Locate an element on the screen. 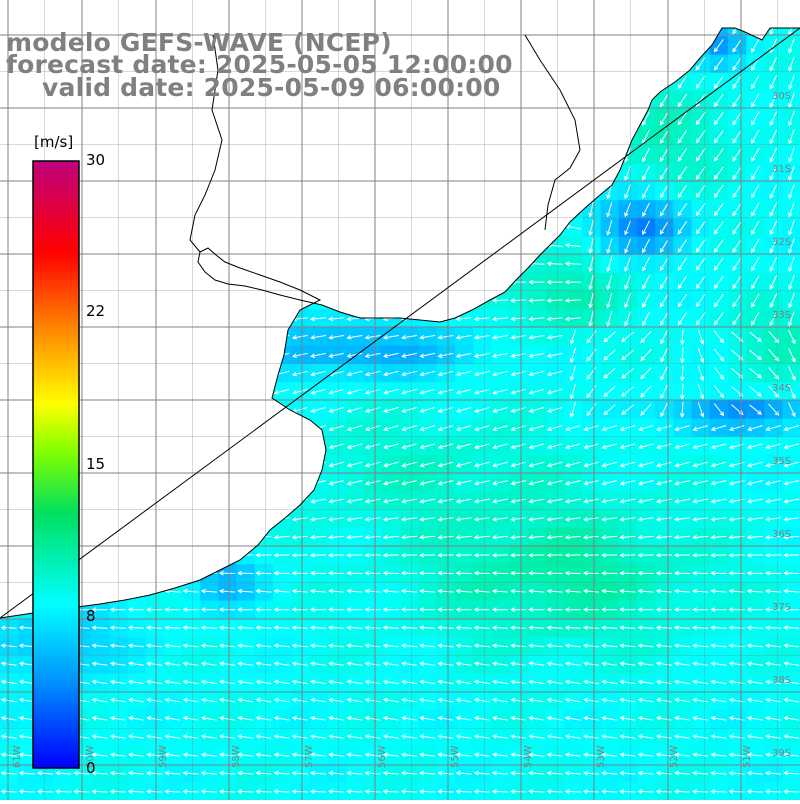 The image size is (800, 804). longitude-label: 56W is located at coordinates (382, 756).